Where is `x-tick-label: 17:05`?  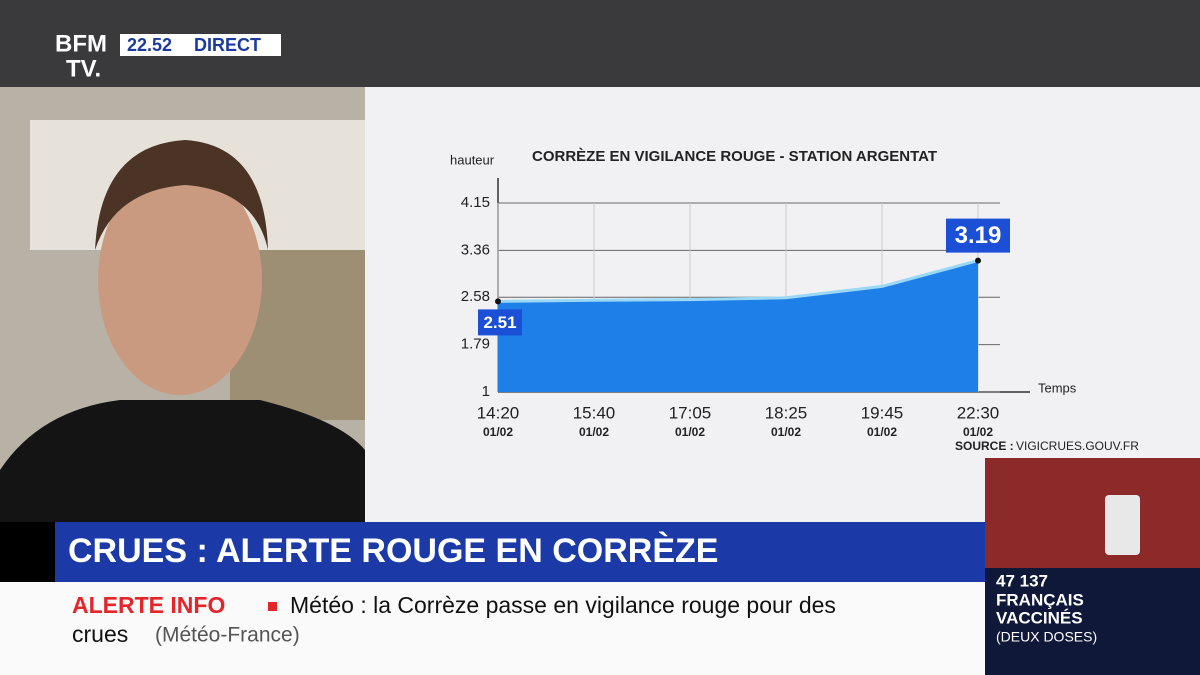 x-tick-label: 17:05 is located at coordinates (690, 412).